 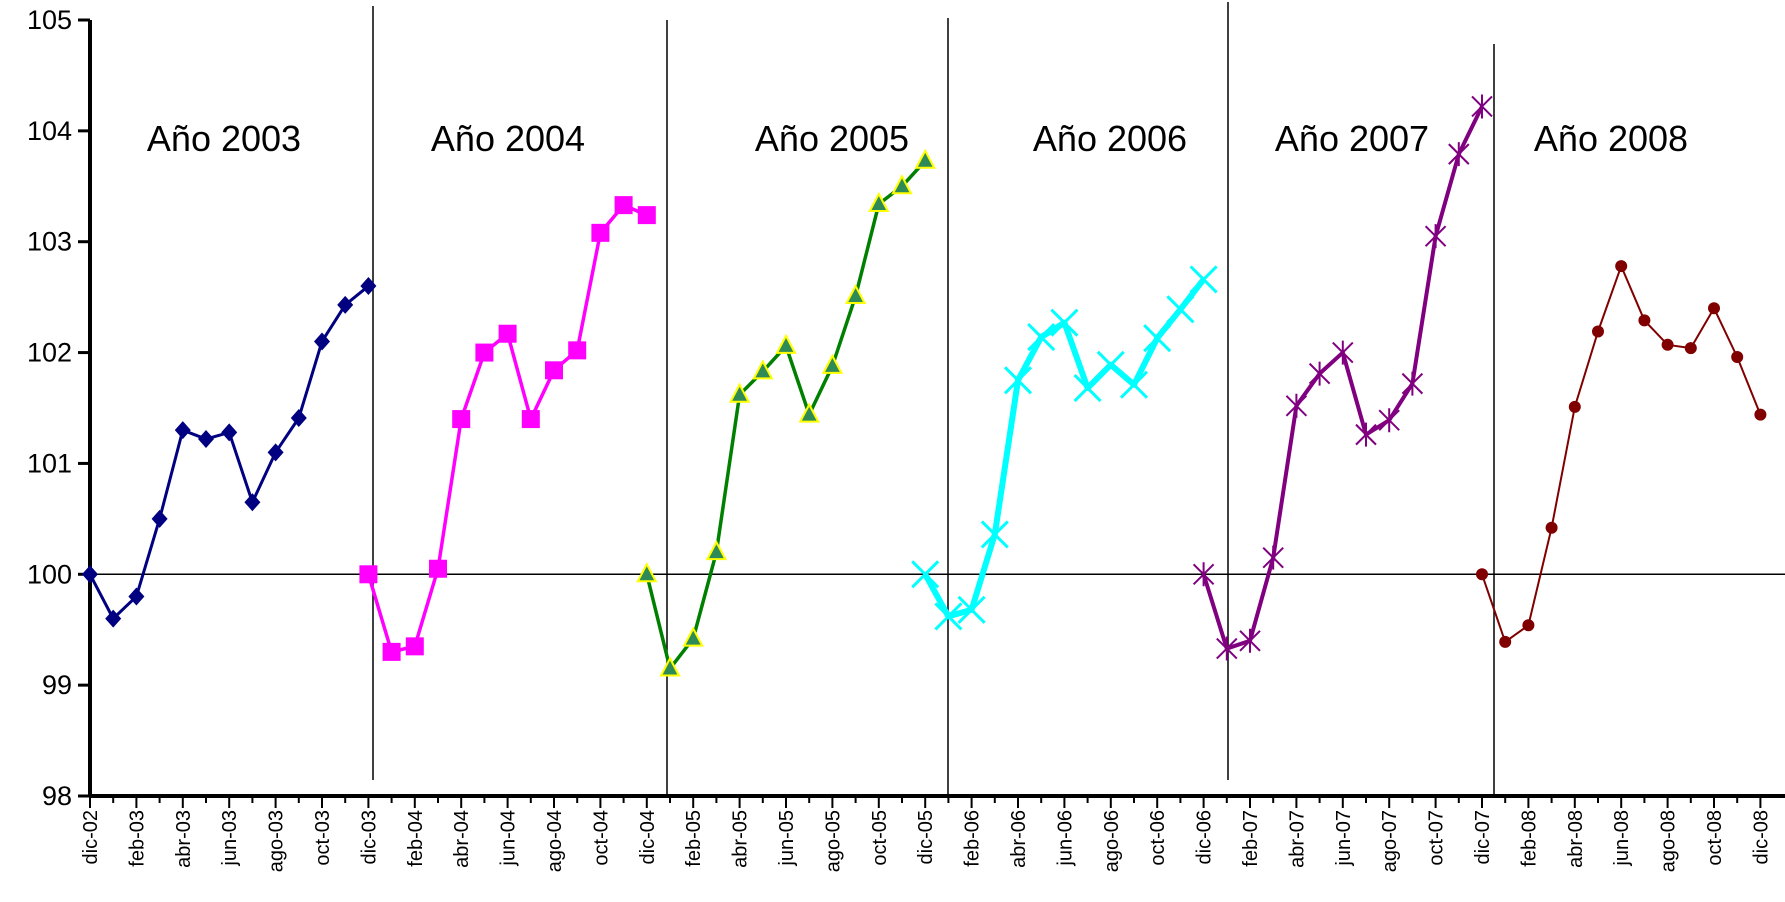 I want to click on x-tick-label: abr-03, so click(x=184, y=839).